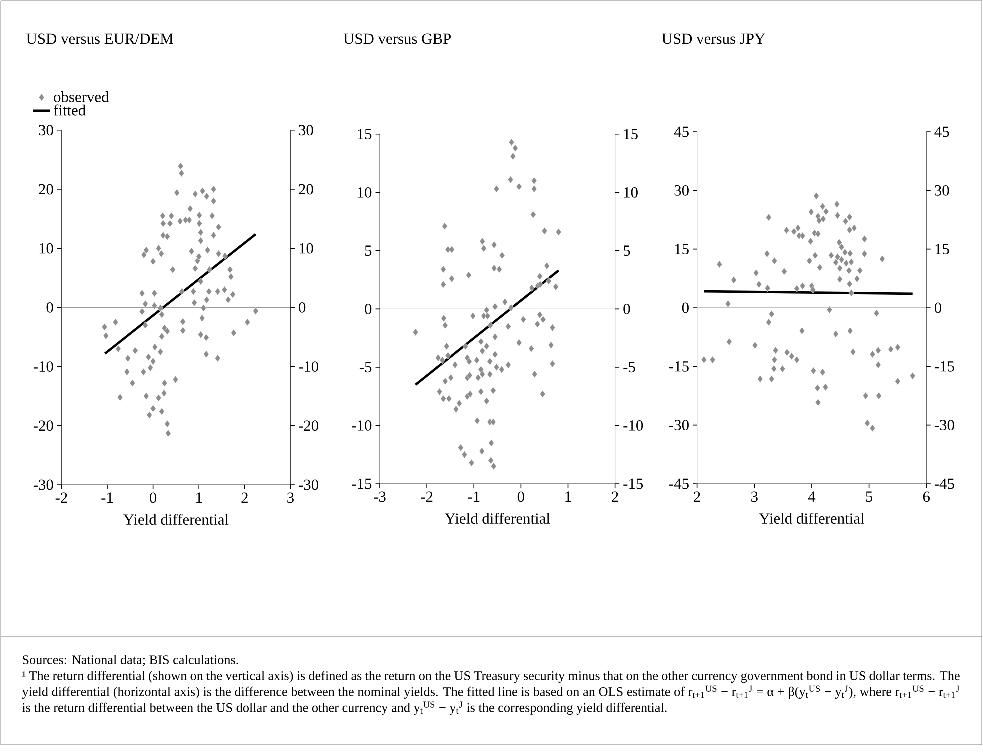 The image size is (983, 753). What do you see at coordinates (398, 39) in the screenshot?
I see `chart-title: USD versus GBP` at bounding box center [398, 39].